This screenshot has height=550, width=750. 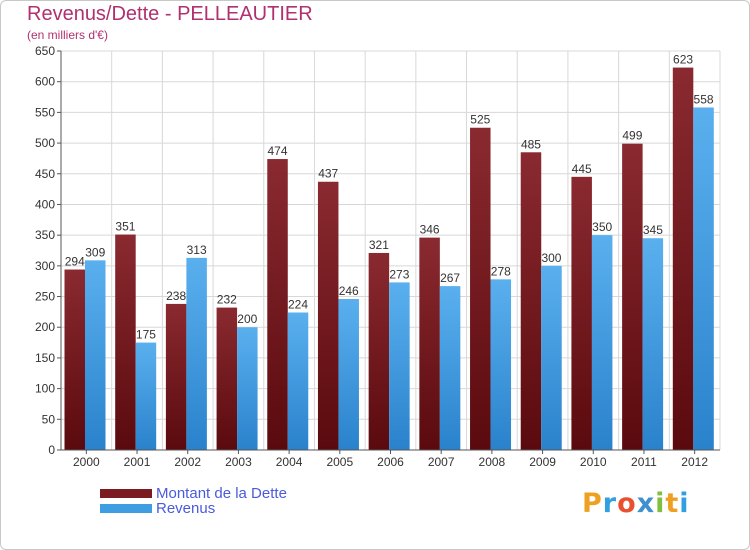 I want to click on x-tick-label: 2010, so click(x=593, y=462).